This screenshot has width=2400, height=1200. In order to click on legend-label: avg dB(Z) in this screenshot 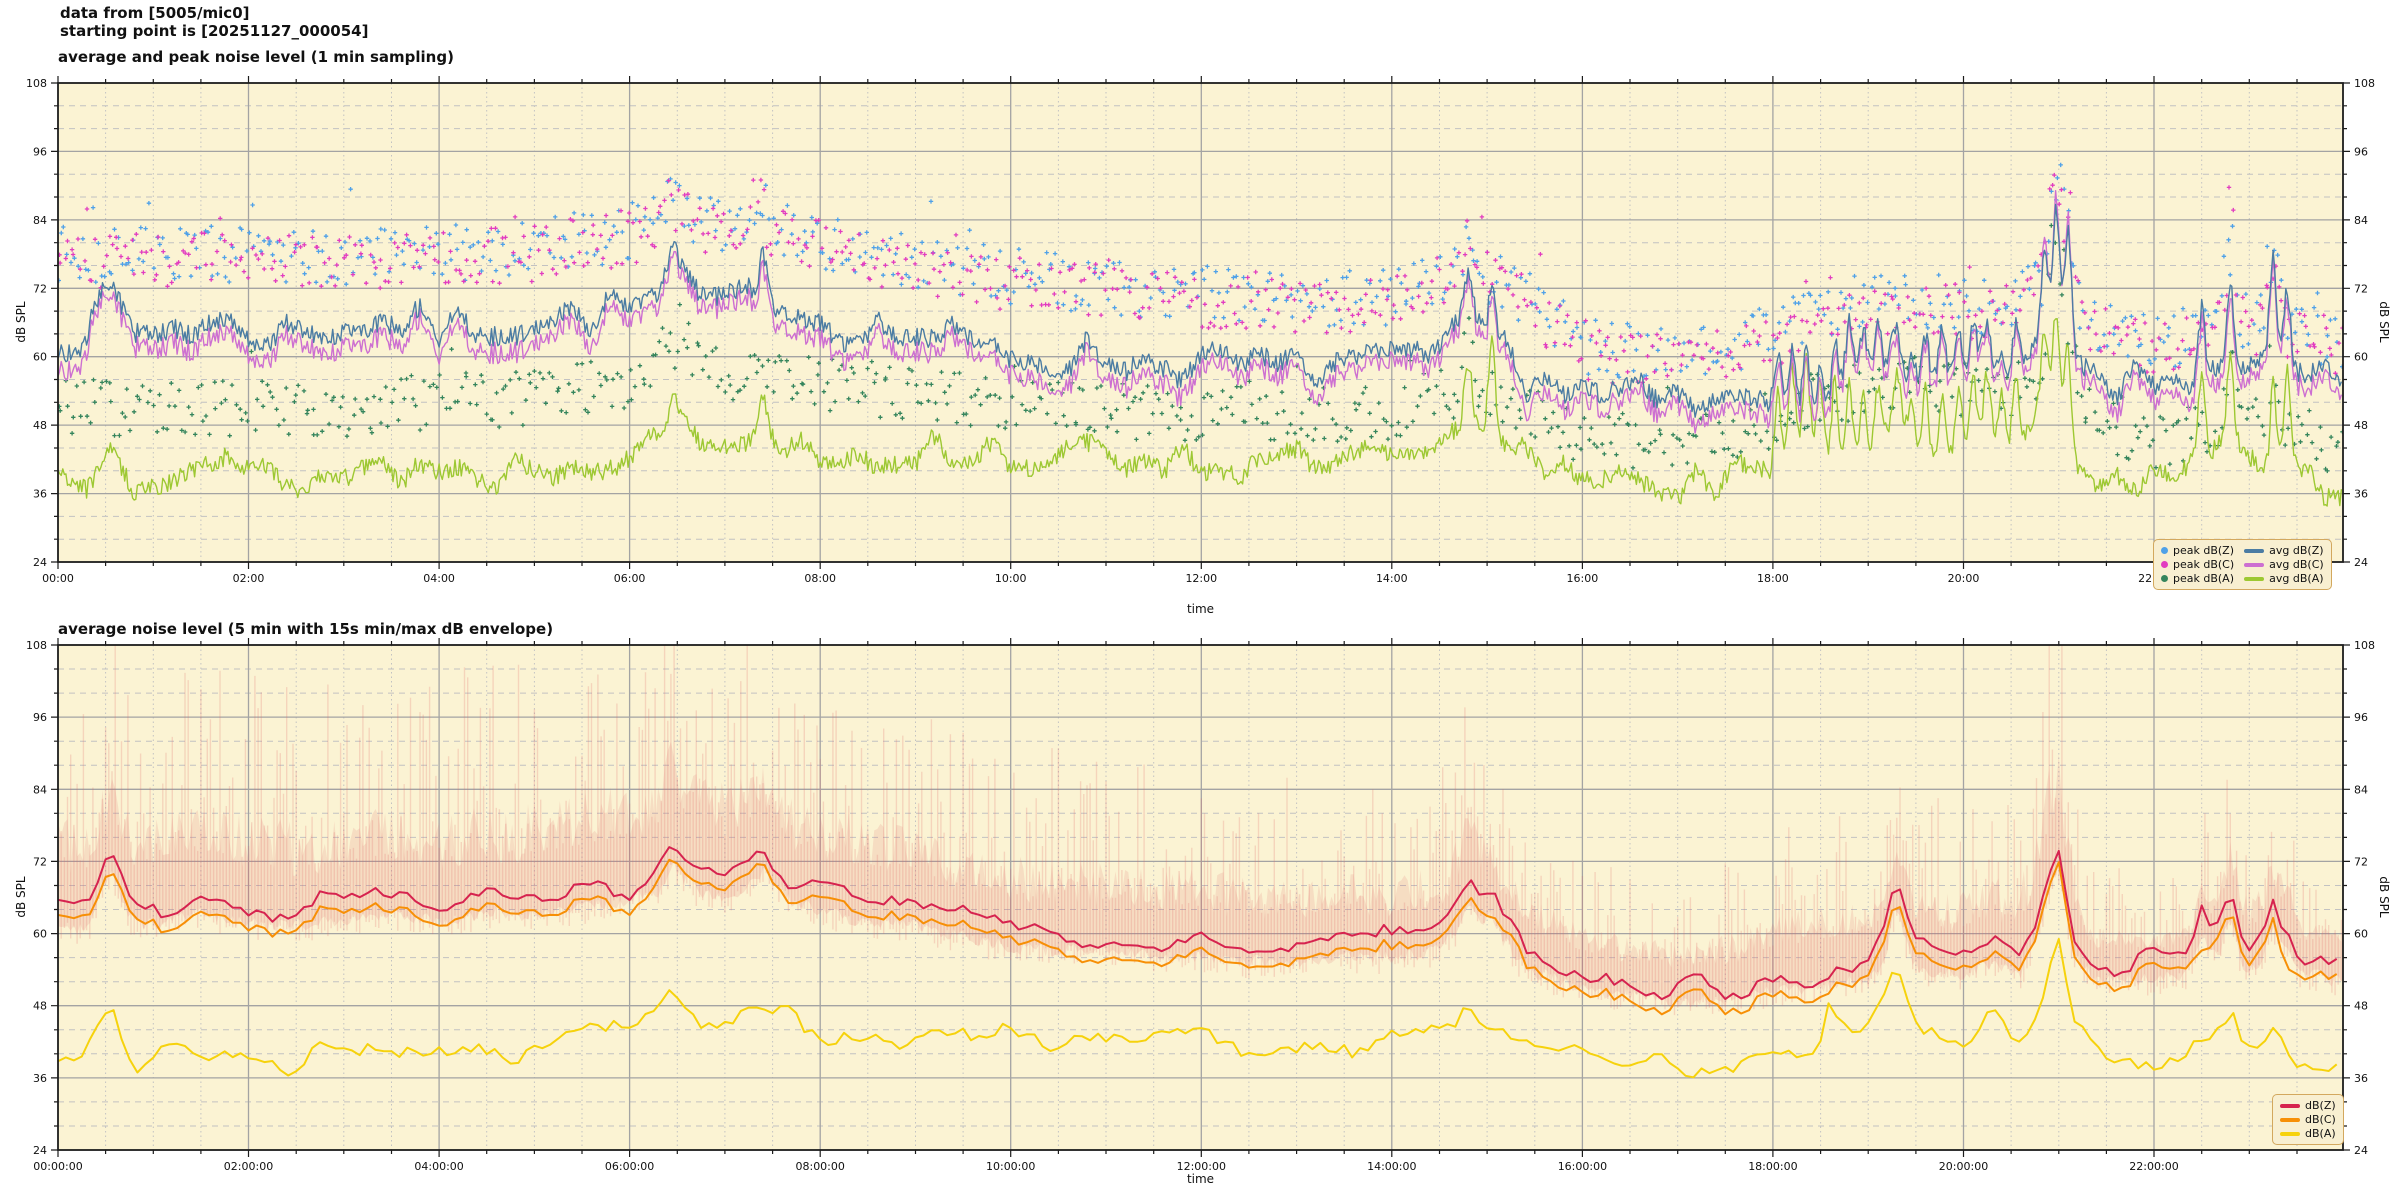, I will do `click(2296, 550)`.